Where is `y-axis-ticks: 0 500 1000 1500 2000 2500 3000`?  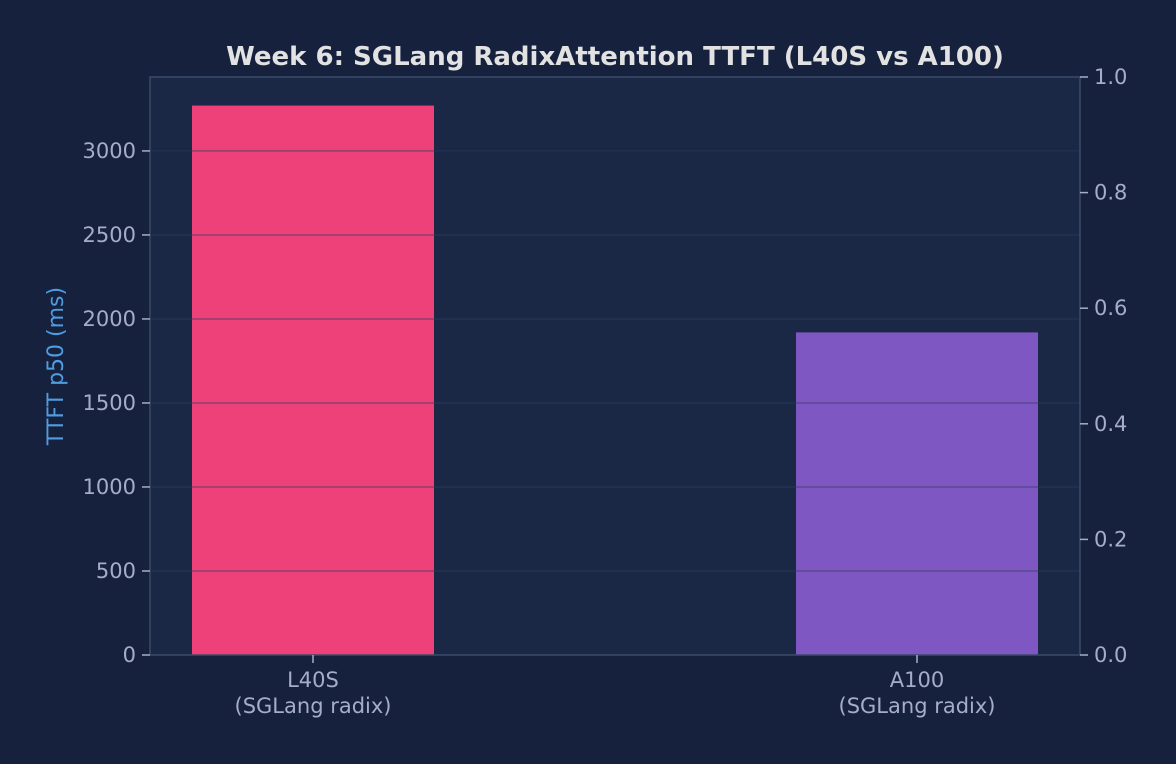 y-axis-ticks: 0 500 1000 1500 2000 2500 3000 is located at coordinates (116, 403).